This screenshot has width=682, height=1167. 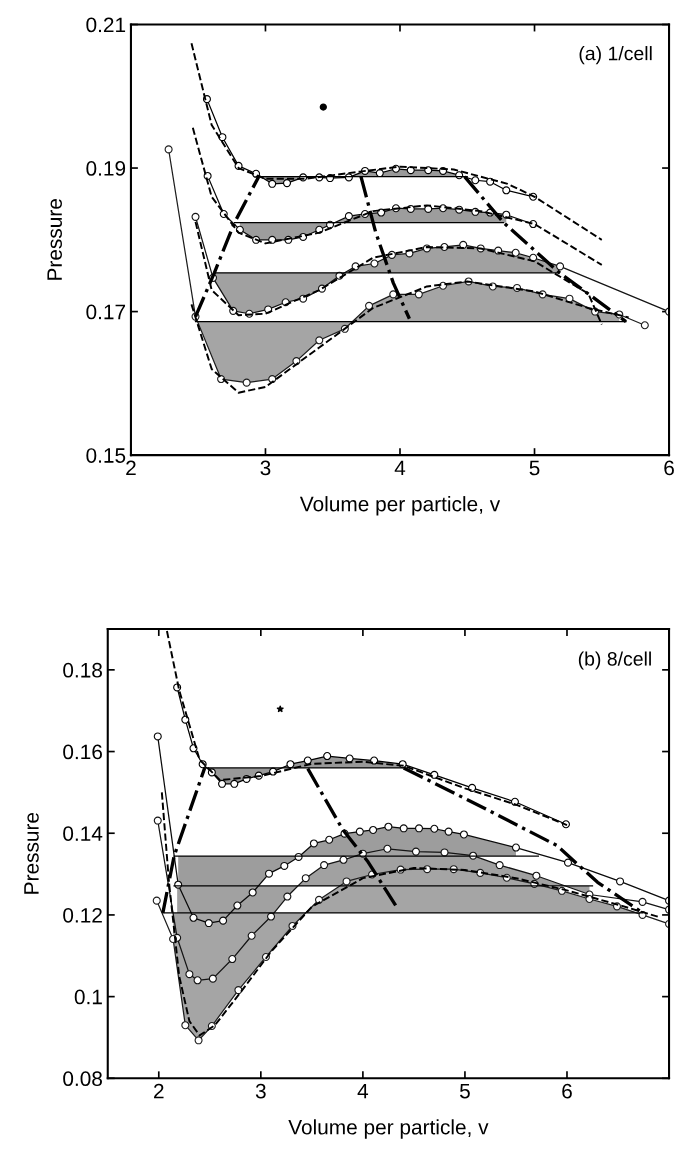 What do you see at coordinates (614, 660) in the screenshot?
I see `annotation: (b) 8/cell` at bounding box center [614, 660].